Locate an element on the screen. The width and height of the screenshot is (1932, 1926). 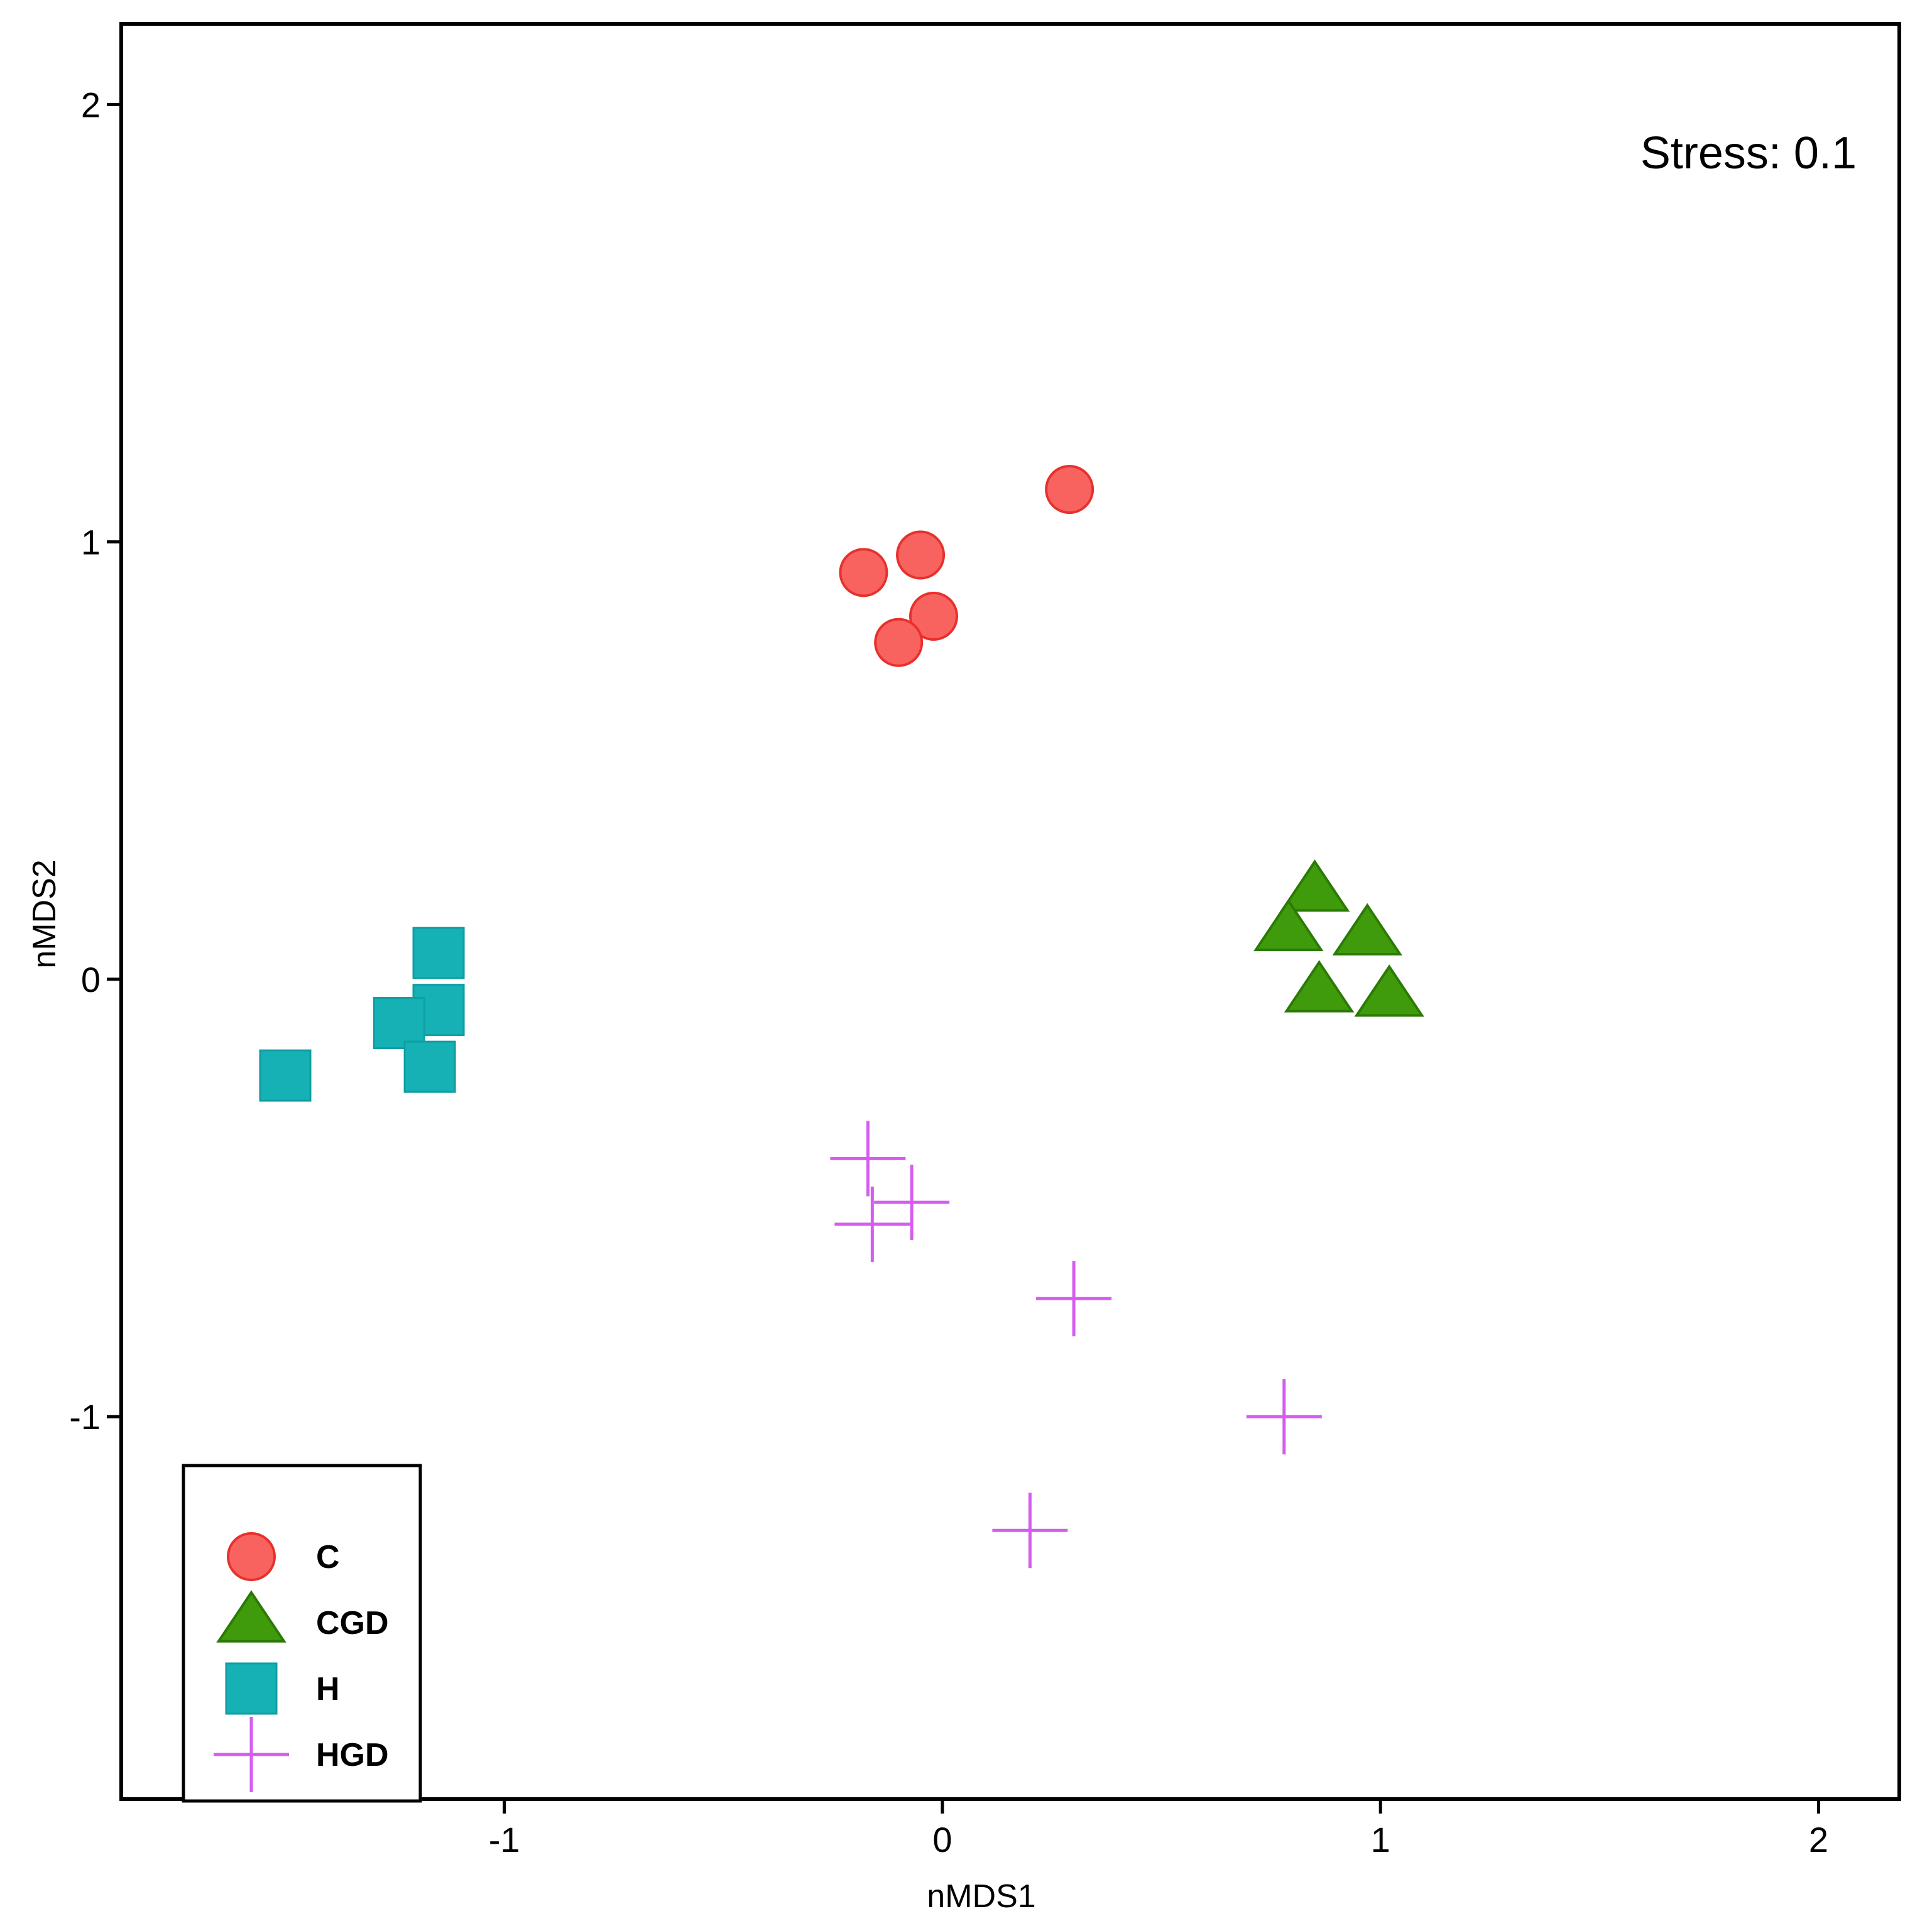
legend-marker-c is located at coordinates (252, 1557).